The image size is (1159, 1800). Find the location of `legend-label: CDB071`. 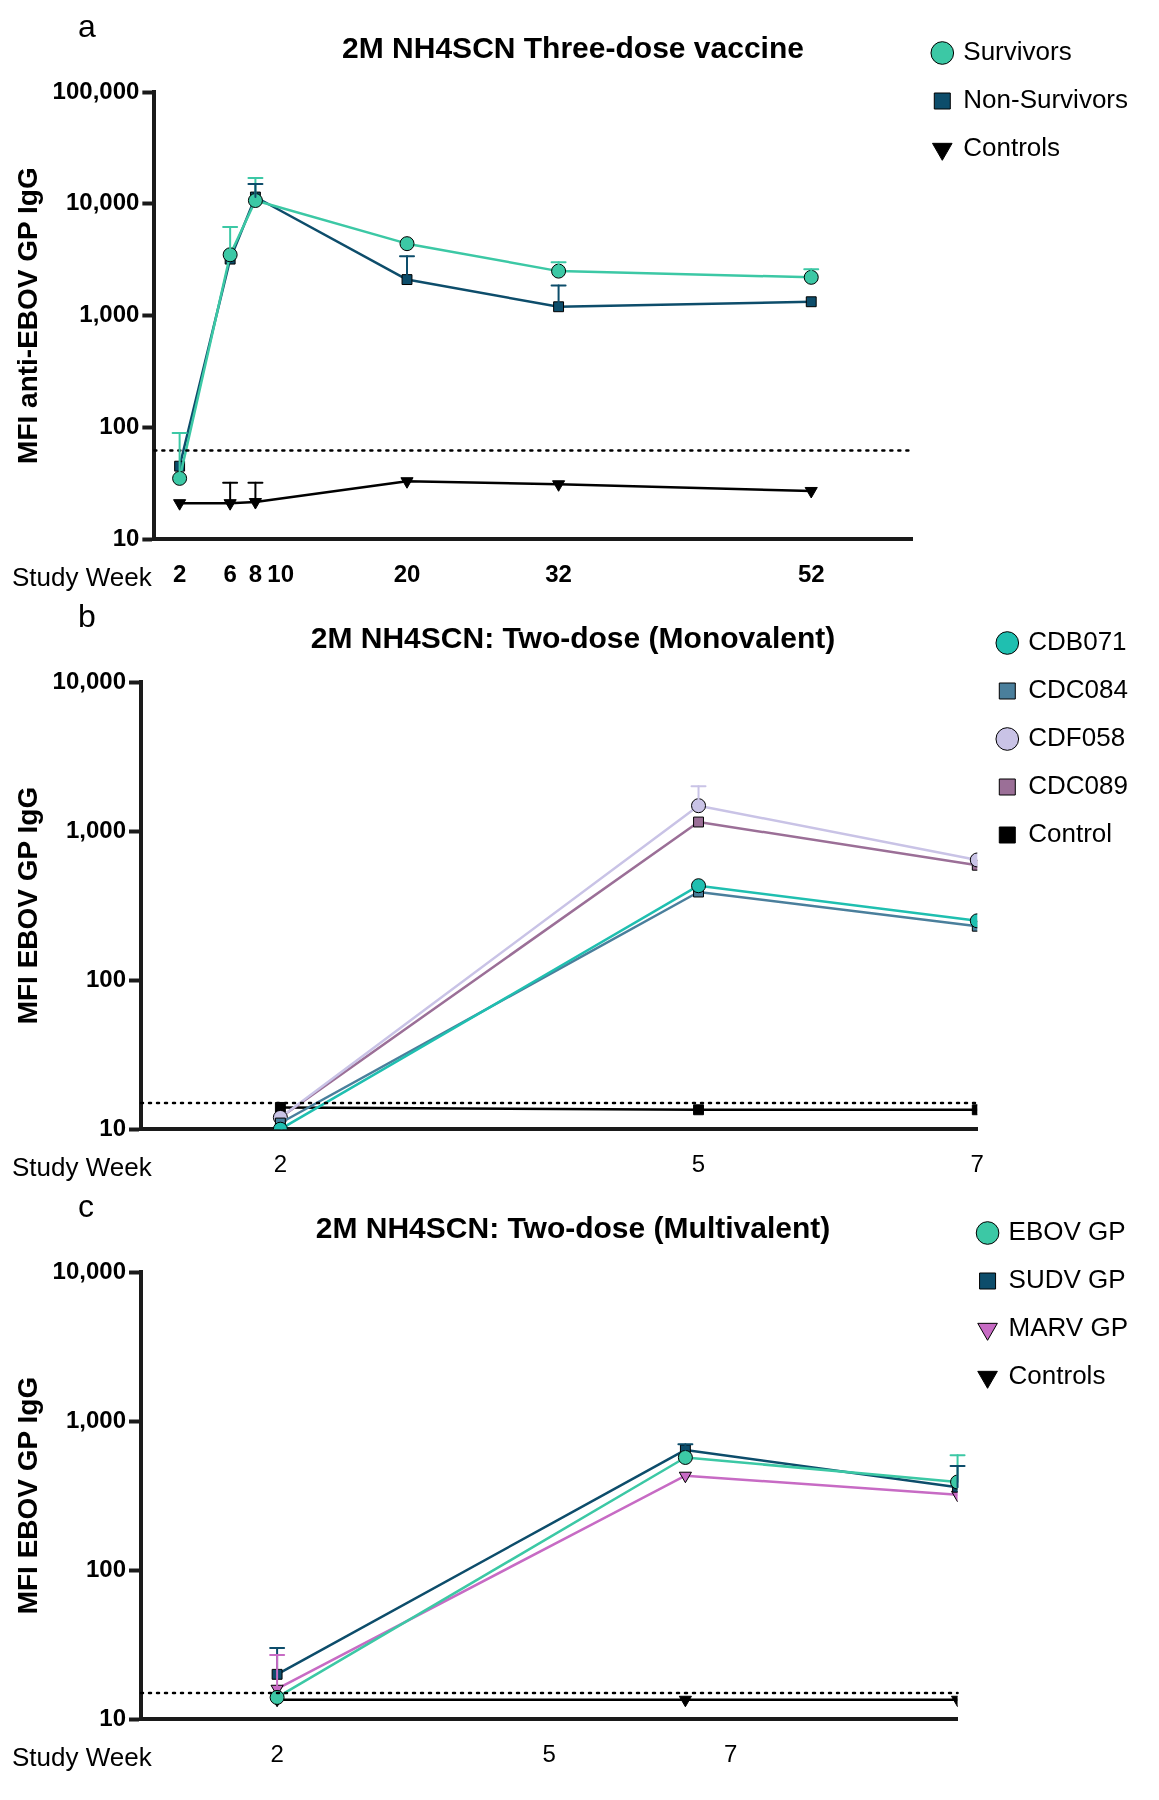

legend-label: CDB071 is located at coordinates (1077, 641).